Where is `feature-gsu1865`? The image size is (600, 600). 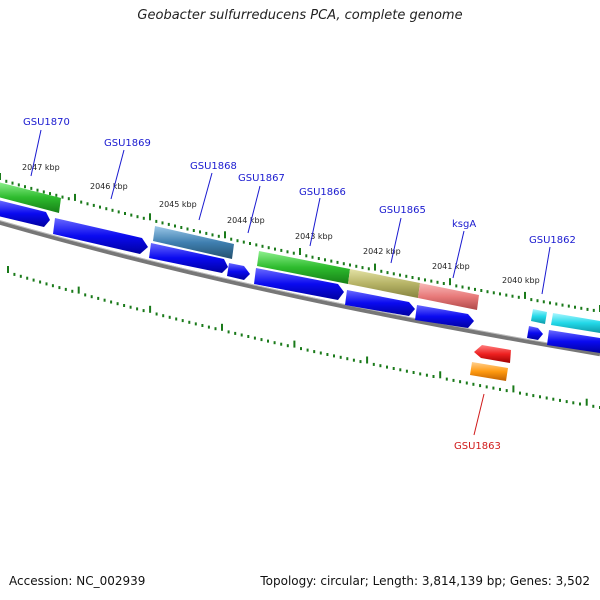
feature-gsu1865 is located at coordinates (384, 283).